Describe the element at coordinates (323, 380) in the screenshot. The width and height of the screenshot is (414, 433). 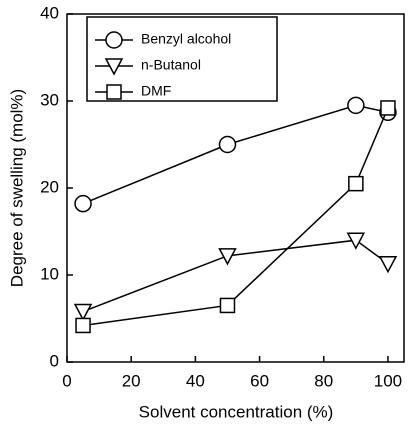
I see `x-tick-label: 80` at that location.